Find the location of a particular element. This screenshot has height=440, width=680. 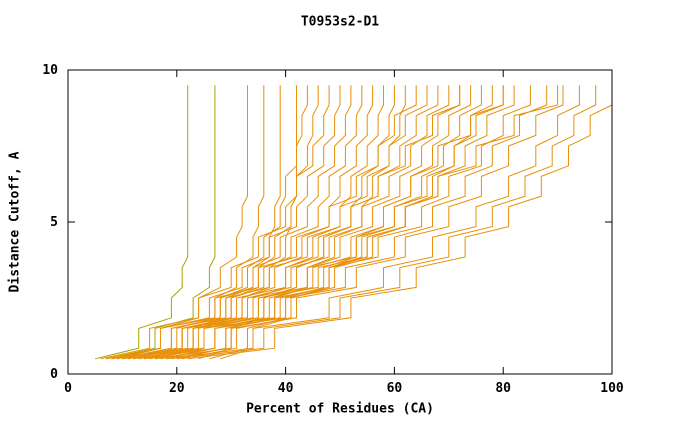

x-tick-label: 60 is located at coordinates (395, 388).